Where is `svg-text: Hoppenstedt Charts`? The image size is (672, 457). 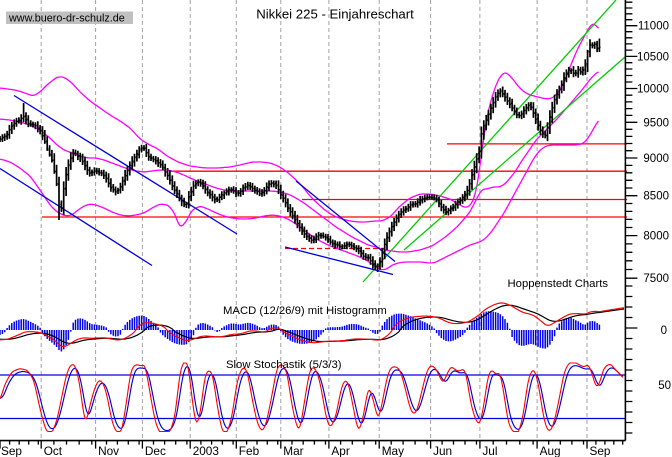 svg-text: Hoppenstedt Charts is located at coordinates (558, 284).